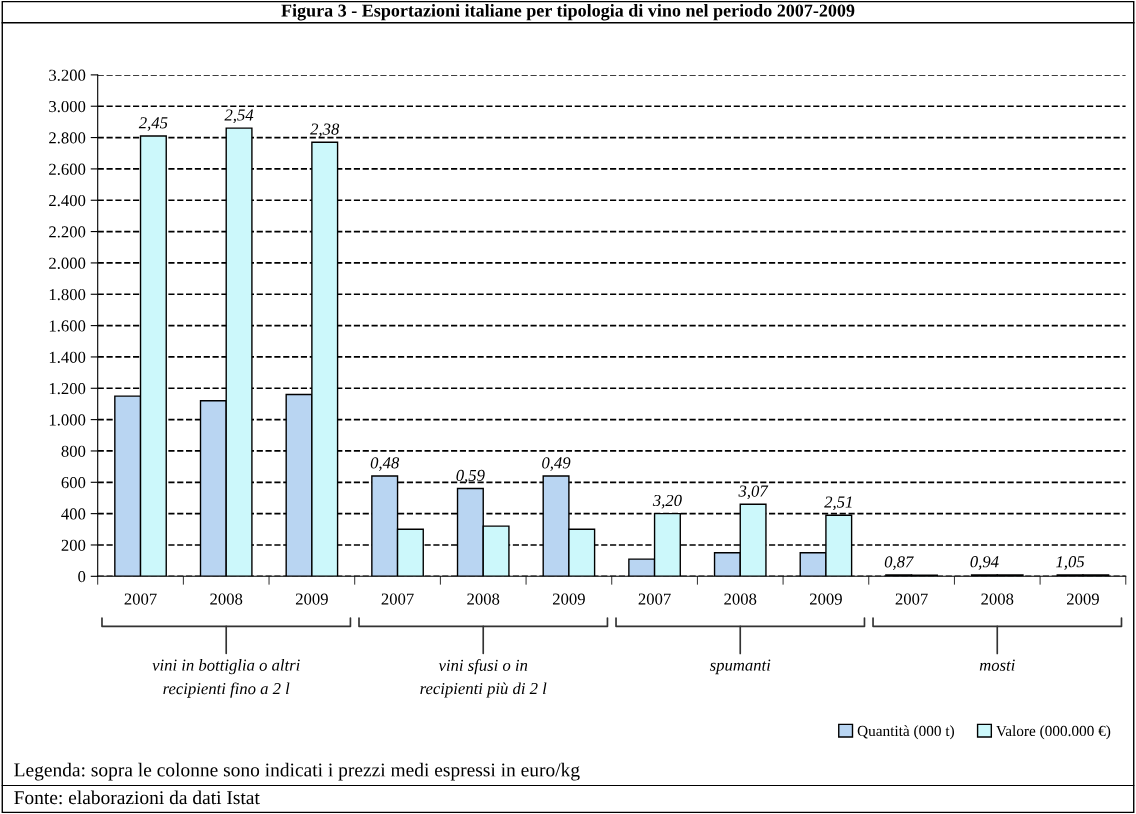  I want to click on legend-label: Quantità (000 t), so click(905, 732).